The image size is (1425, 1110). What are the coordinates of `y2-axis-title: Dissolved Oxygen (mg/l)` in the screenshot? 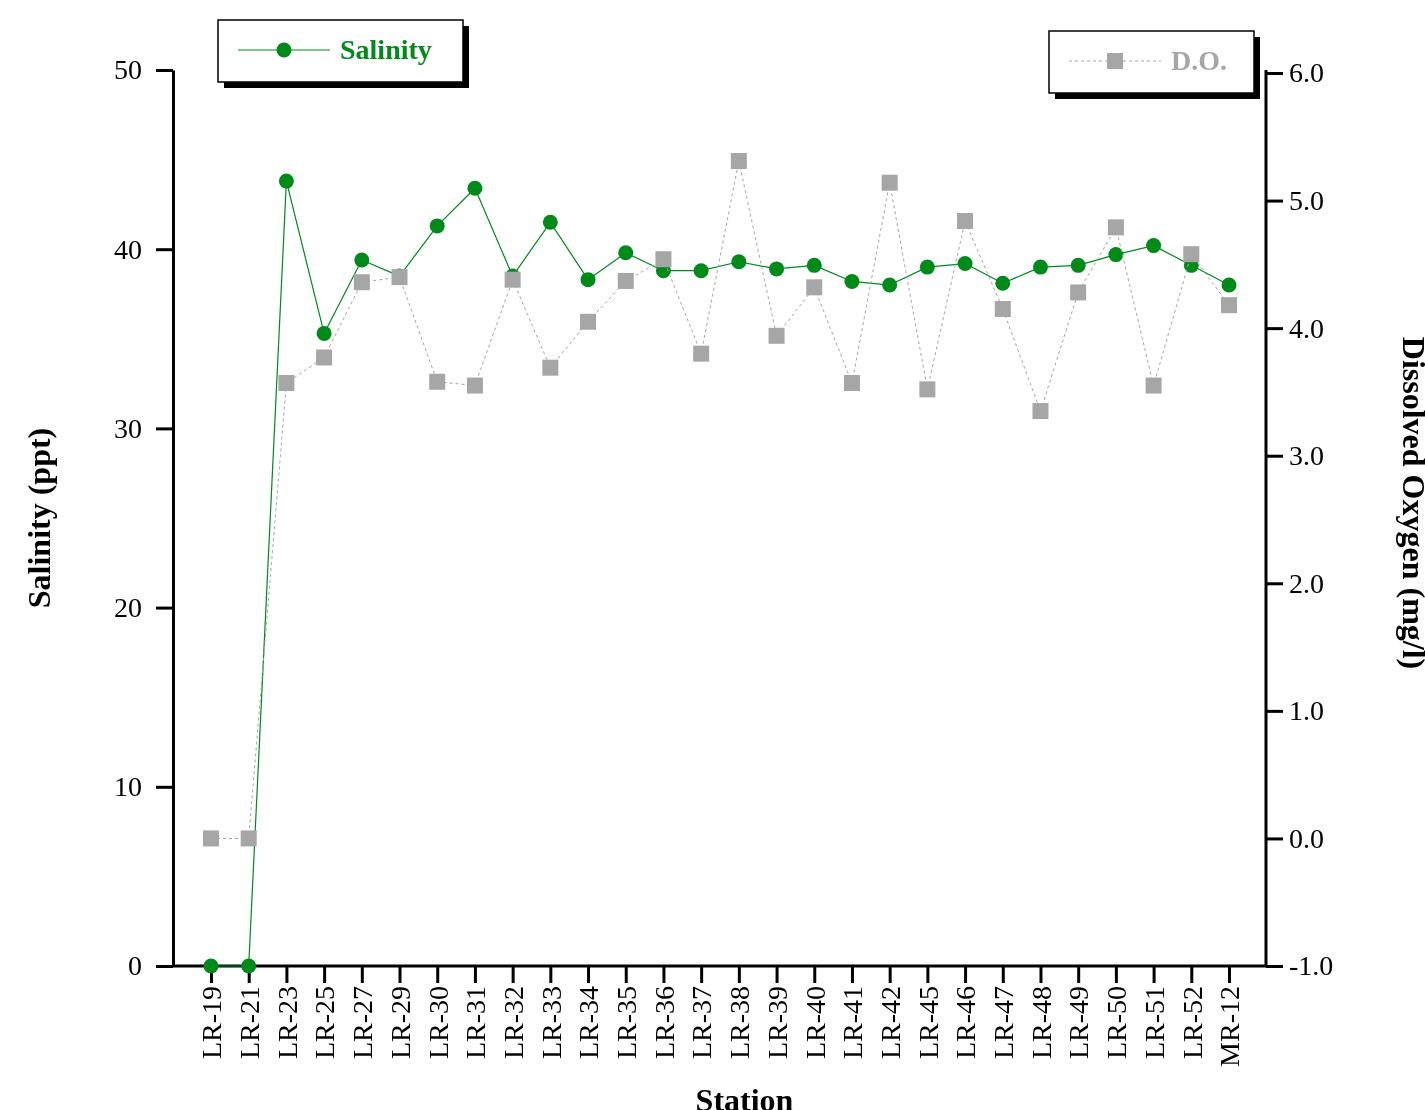 It's located at (1410, 503).